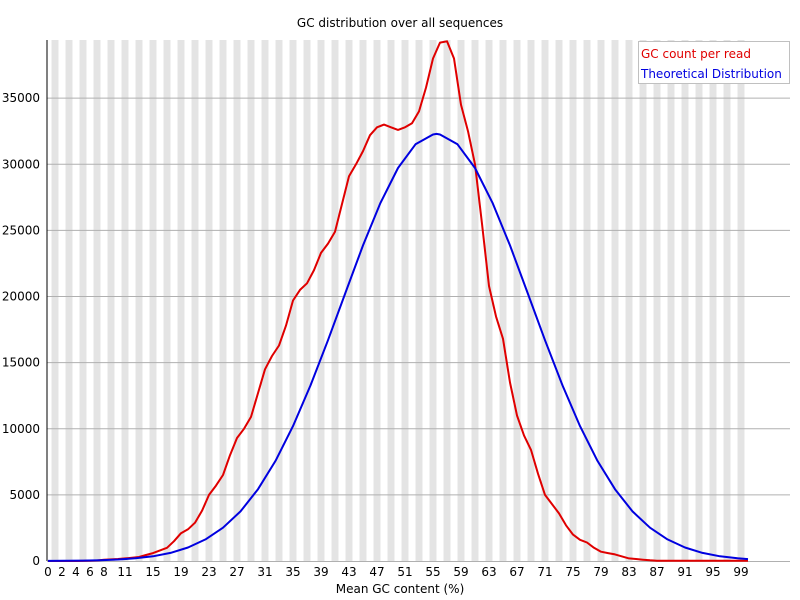  Describe the element at coordinates (152, 572) in the screenshot. I see `x-tick-label: 15` at that location.